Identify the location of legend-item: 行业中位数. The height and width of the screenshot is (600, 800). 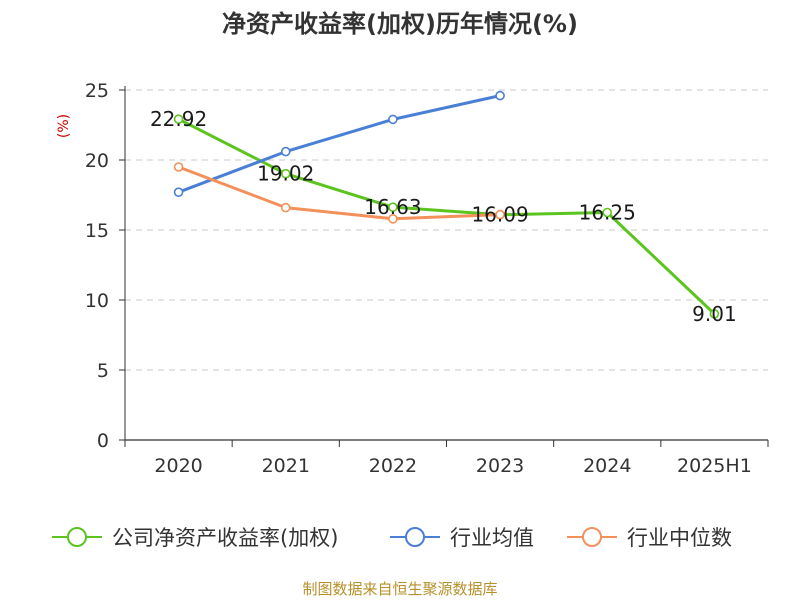
(649, 538).